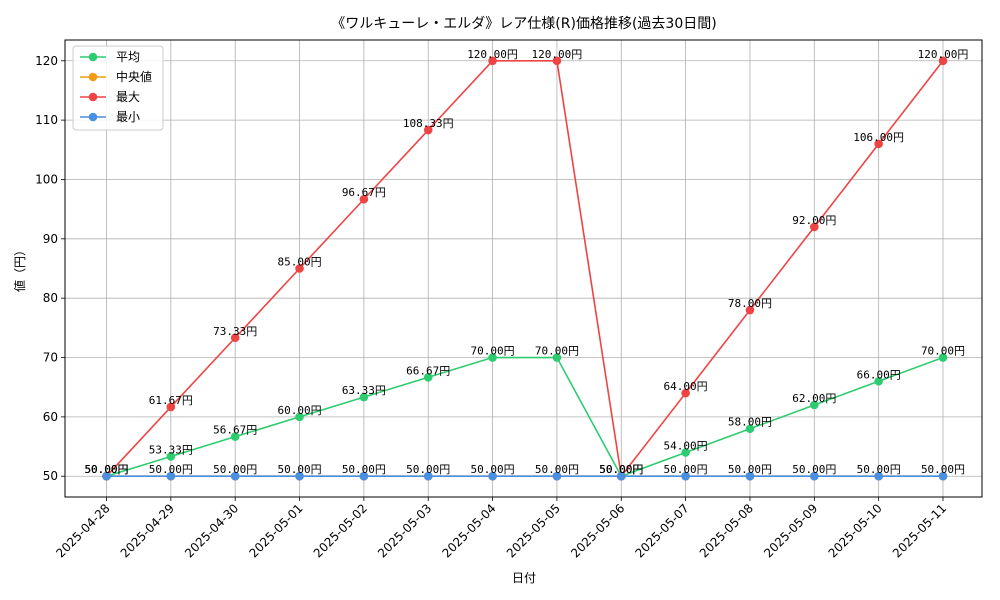 This screenshot has width=1000, height=600. What do you see at coordinates (128, 117) in the screenshot?
I see `legend-label-min: 最小` at bounding box center [128, 117].